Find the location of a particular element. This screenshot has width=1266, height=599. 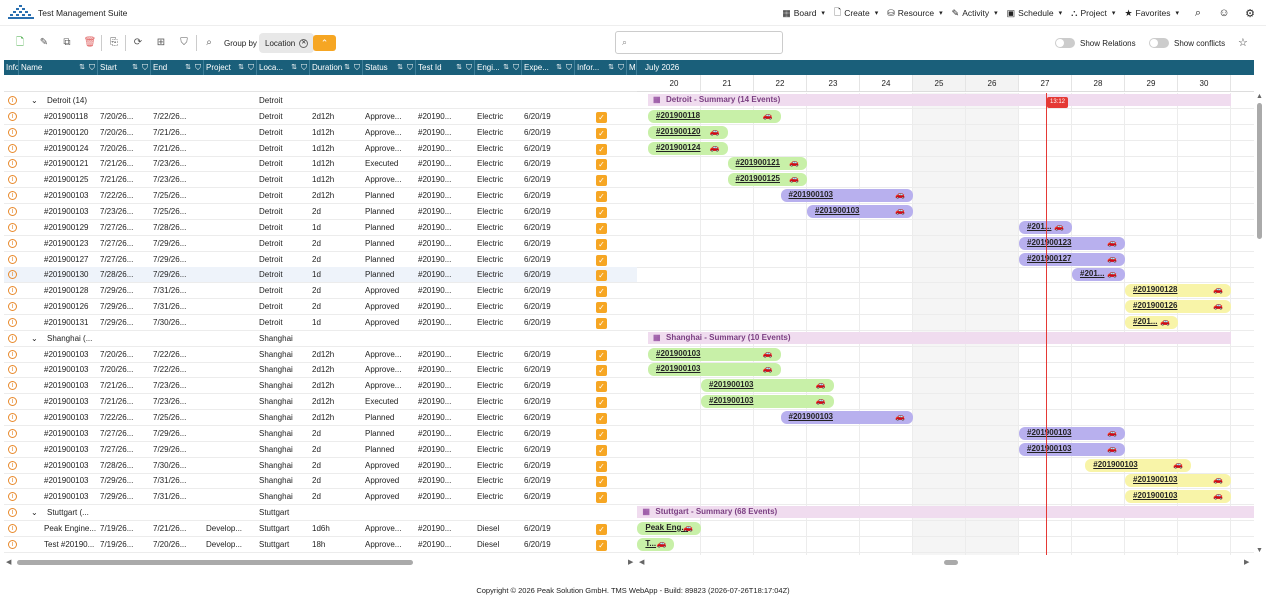

event-bar: #201900118 🚗 is located at coordinates (714, 116).